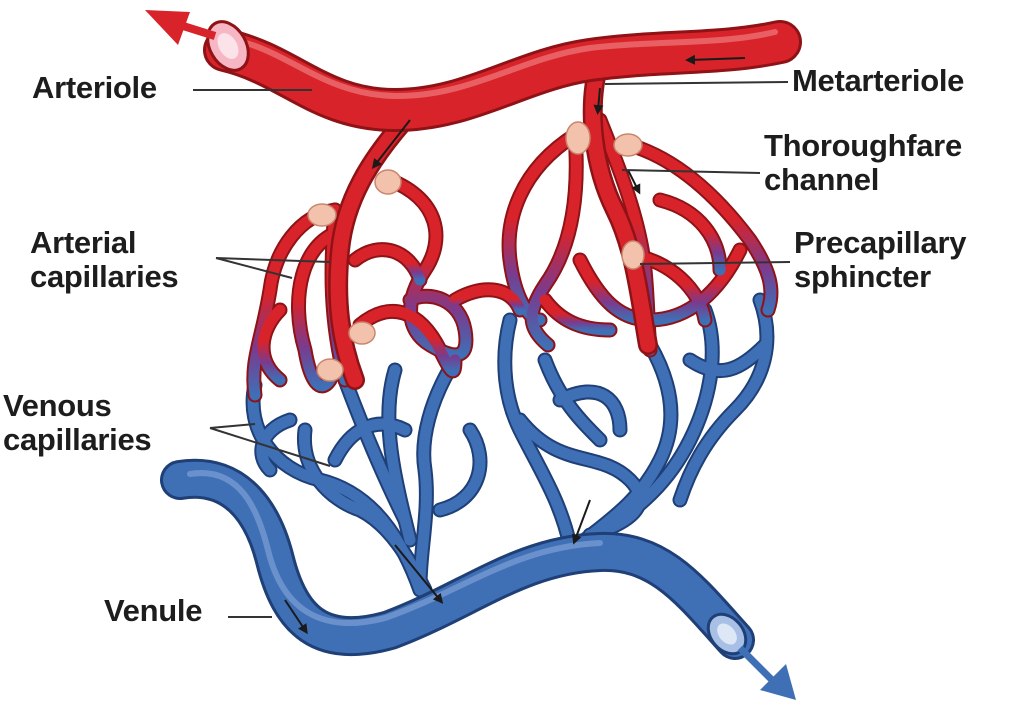 This screenshot has height=703, width=1012. I want to click on venule-outflow-arrow, so click(756, 664).